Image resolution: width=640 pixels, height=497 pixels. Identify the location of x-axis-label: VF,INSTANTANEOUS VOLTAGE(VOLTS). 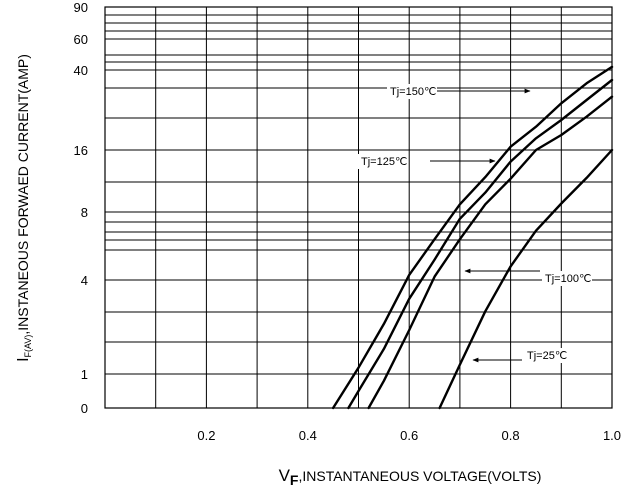
(410, 477).